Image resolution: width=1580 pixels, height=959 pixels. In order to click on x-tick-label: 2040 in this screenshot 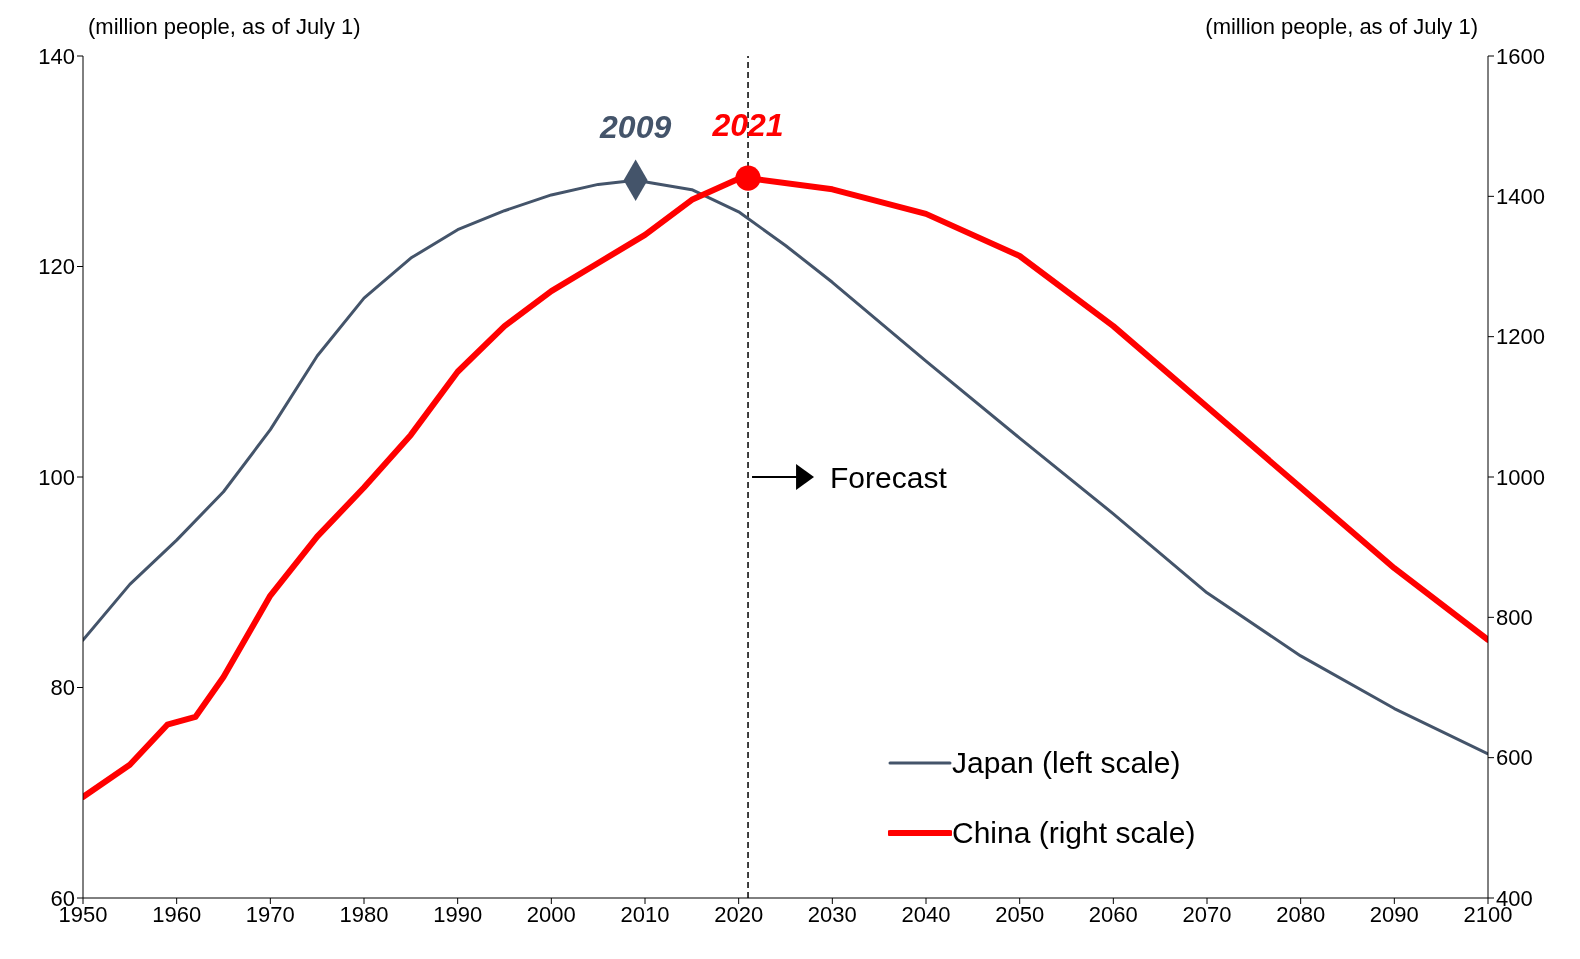, I will do `click(926, 914)`.